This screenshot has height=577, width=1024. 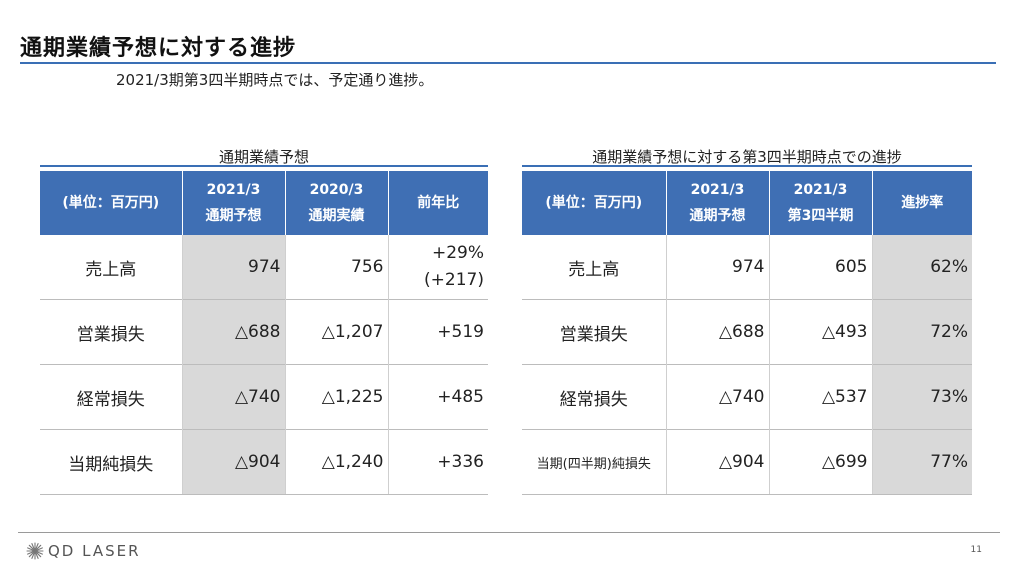 I want to click on left-caption-underline, so click(x=264, y=166).